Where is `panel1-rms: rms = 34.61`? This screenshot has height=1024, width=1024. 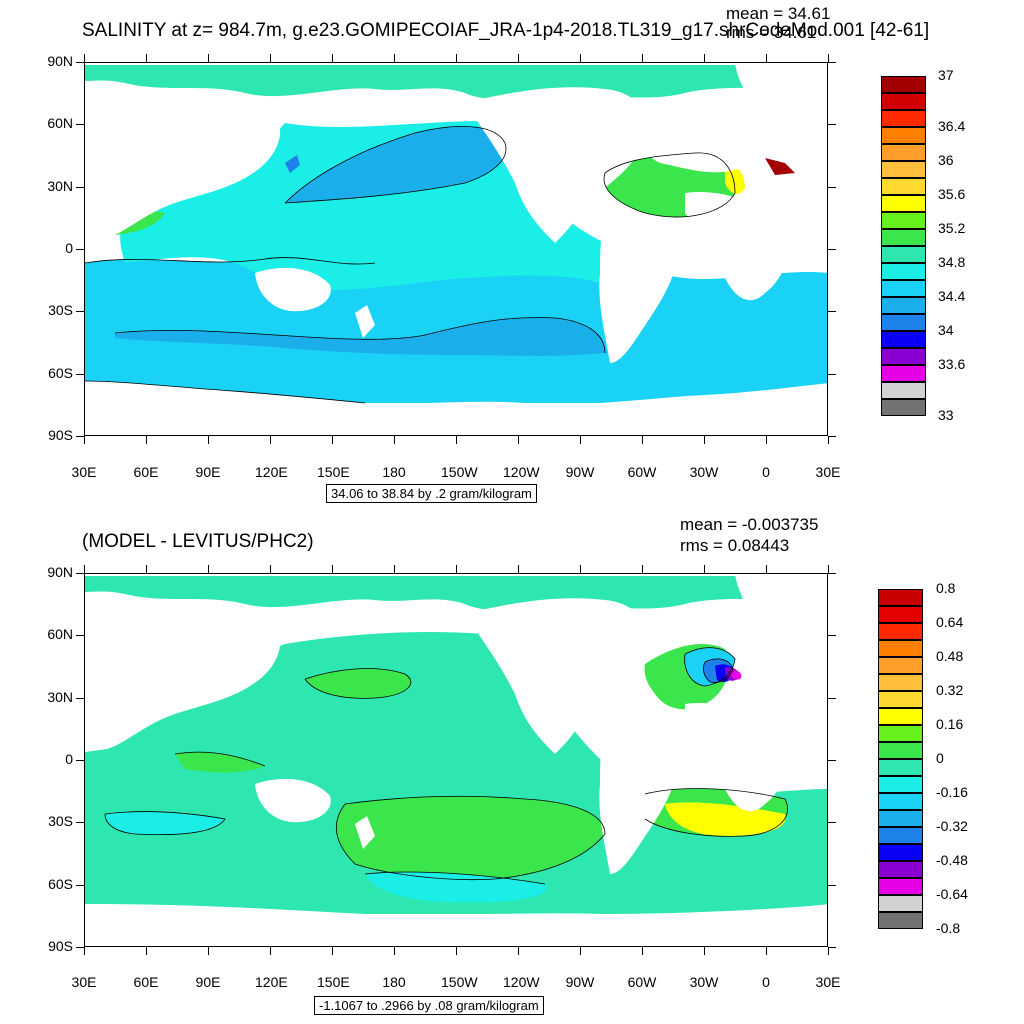
panel1-rms: rms = 34.61 is located at coordinates (771, 32).